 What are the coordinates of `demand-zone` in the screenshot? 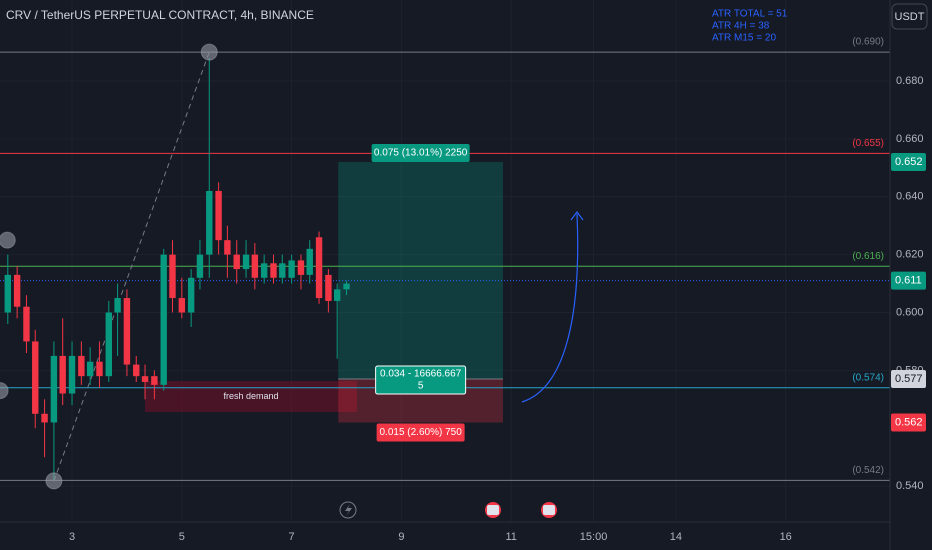 It's located at (251, 397).